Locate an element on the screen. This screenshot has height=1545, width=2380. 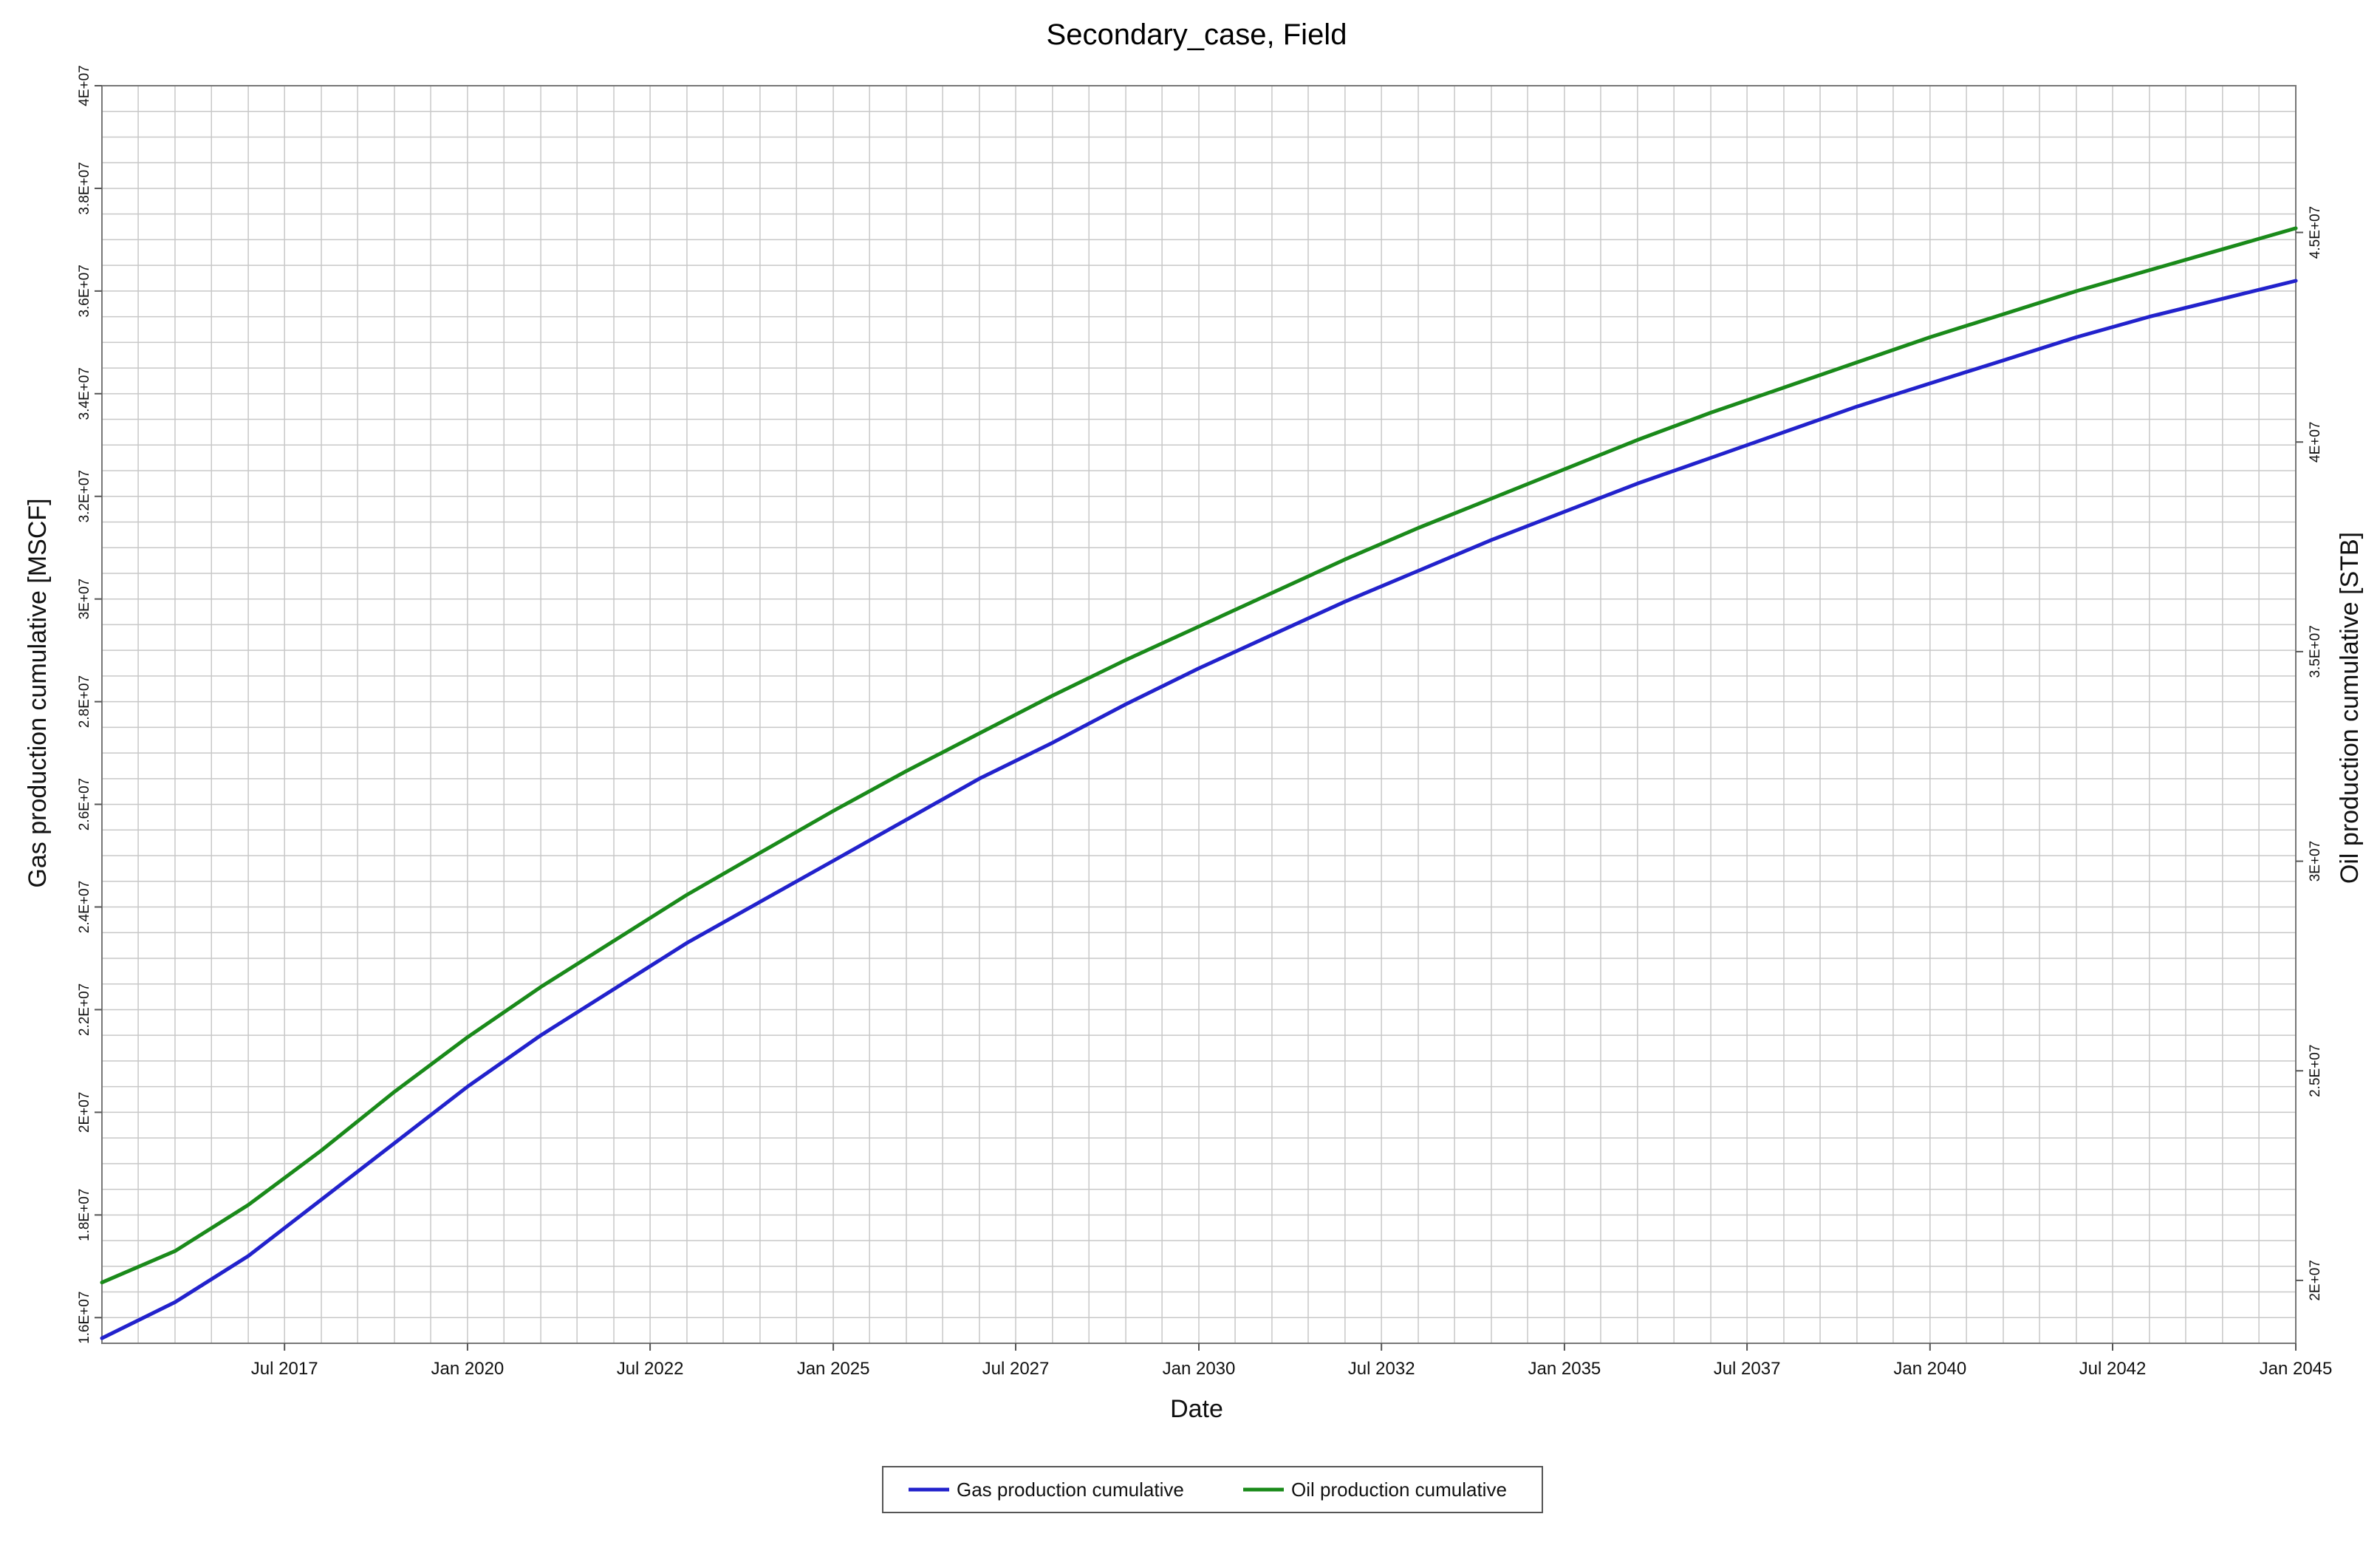
x-tick-label: Jan 2040 is located at coordinates (1929, 1369).